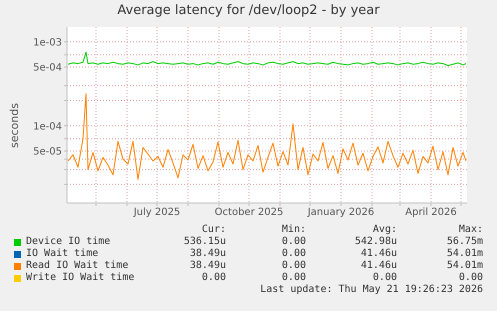  I want to click on text: 536.15u, so click(204, 241).